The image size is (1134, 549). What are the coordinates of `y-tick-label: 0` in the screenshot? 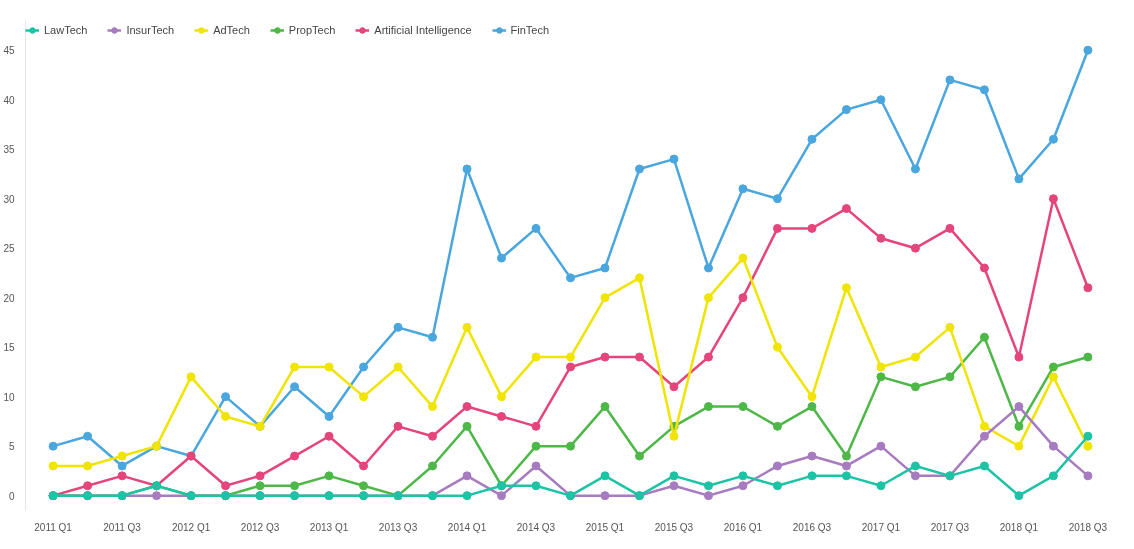 It's located at (11, 496).